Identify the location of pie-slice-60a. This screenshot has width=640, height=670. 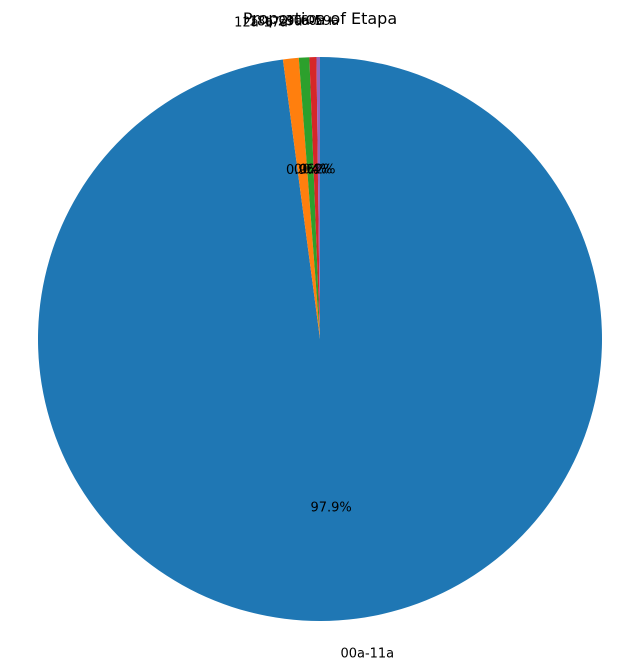
(318, 198).